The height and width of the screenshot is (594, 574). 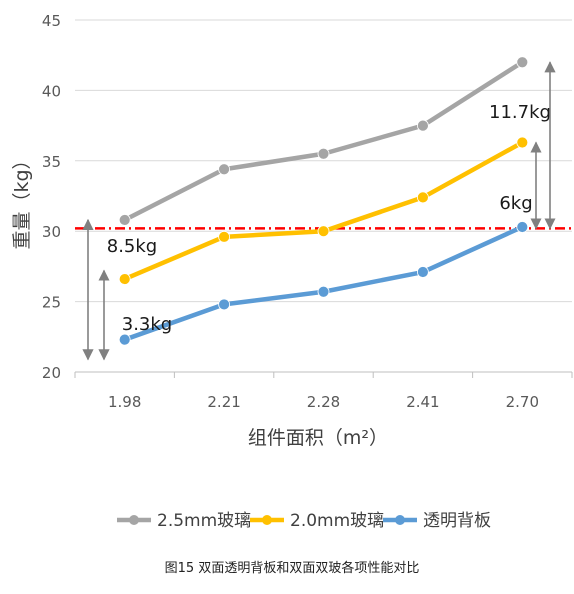 I want to click on y-tick-label: 35, so click(x=51, y=162).